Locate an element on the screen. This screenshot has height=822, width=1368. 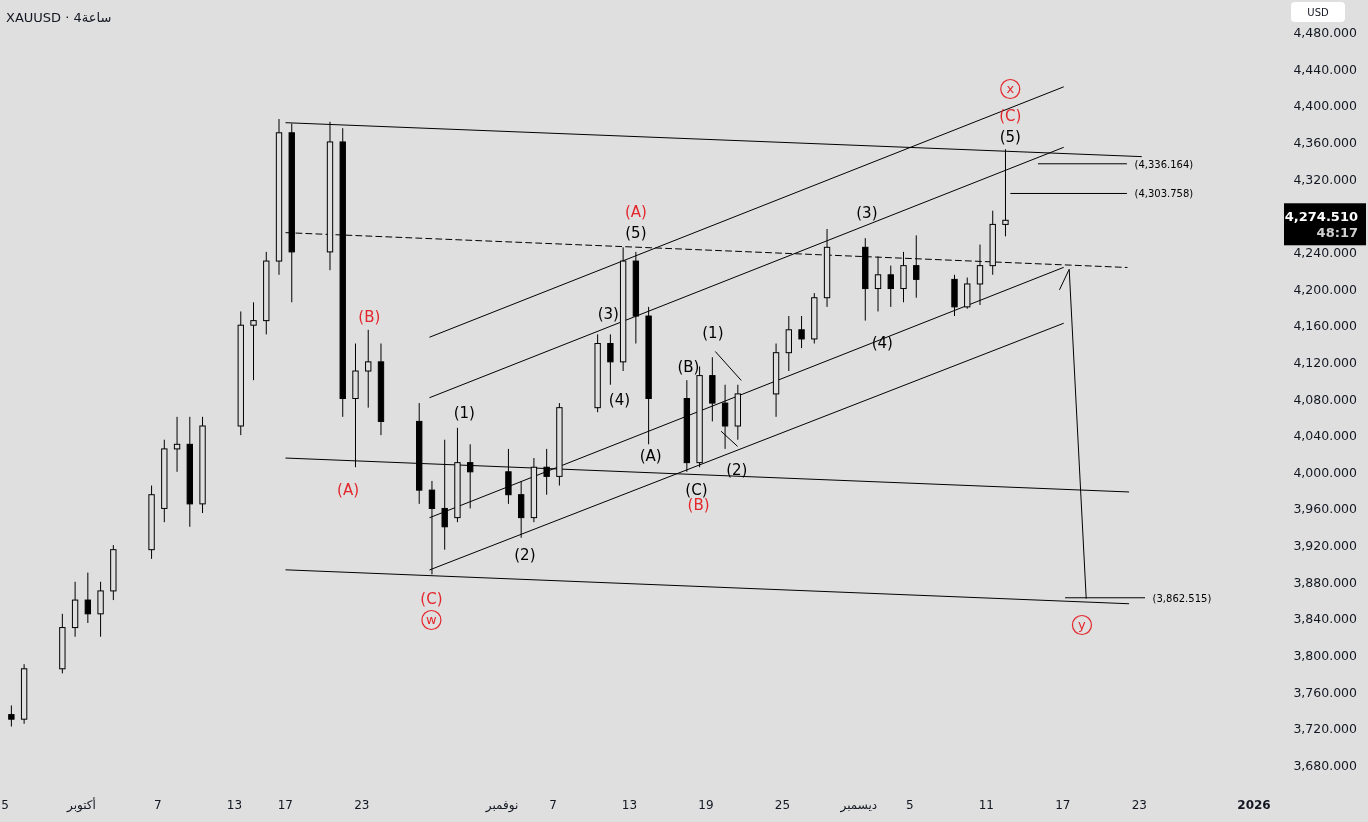
y-tick-label: 4,080.000 is located at coordinates (1325, 398).